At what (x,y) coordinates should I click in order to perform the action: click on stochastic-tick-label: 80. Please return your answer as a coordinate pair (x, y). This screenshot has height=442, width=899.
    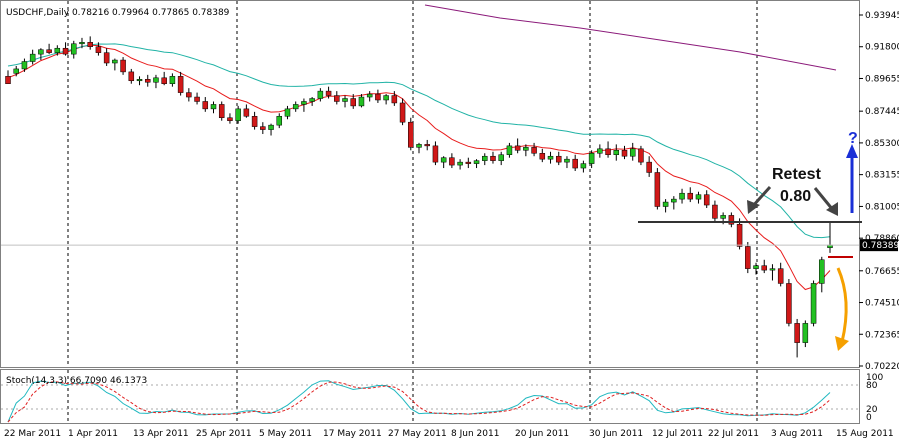
    Looking at the image, I should click on (872, 386).